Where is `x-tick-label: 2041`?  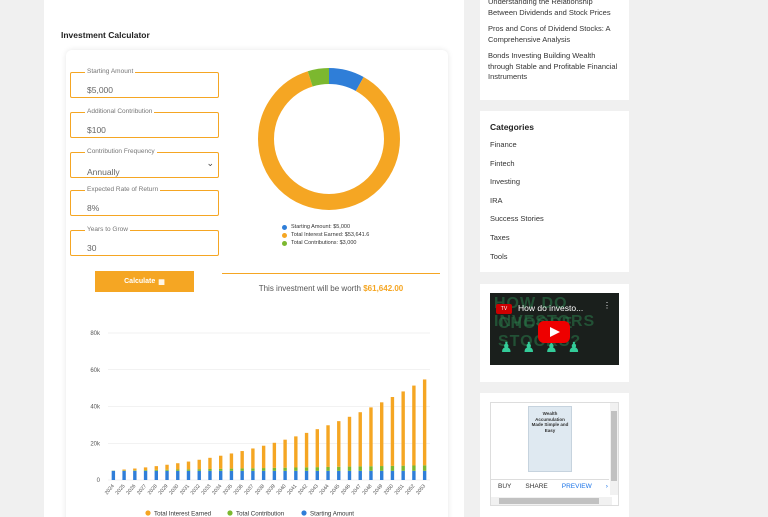 x-tick-label: 2041 is located at coordinates (292, 489).